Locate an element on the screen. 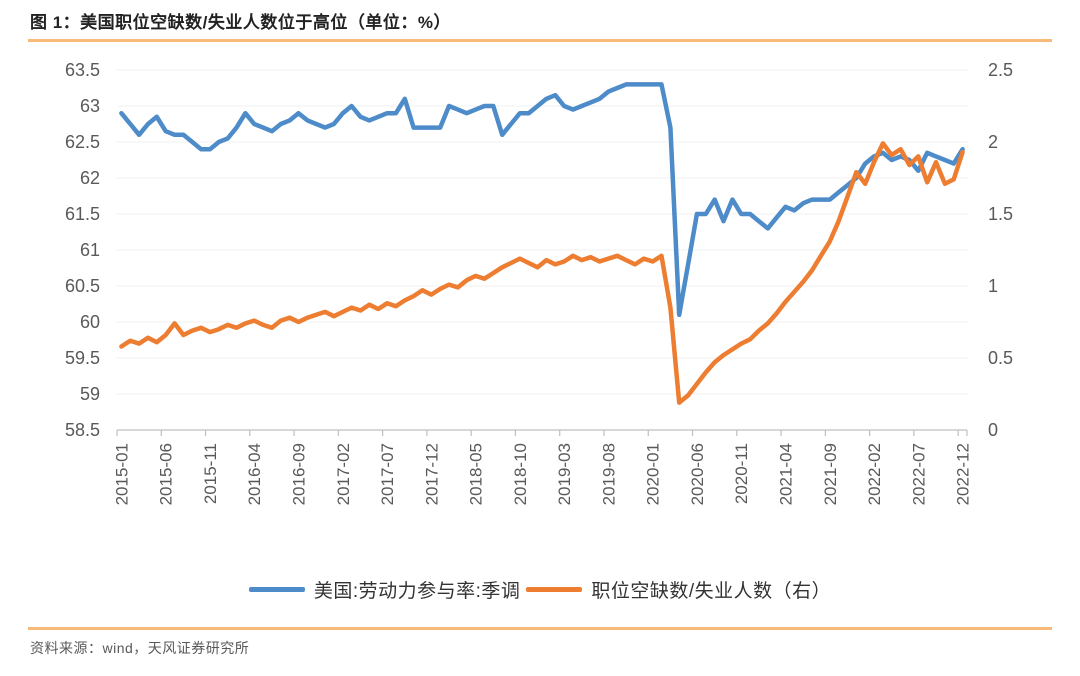 The width and height of the screenshot is (1080, 676). x-axis-tick-label: 2020-01 is located at coordinates (653, 474).